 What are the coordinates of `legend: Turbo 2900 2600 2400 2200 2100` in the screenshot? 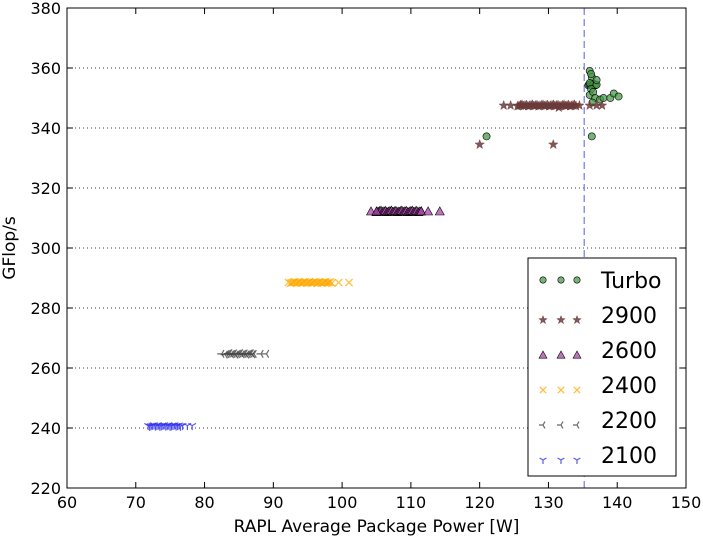 It's located at (602, 367).